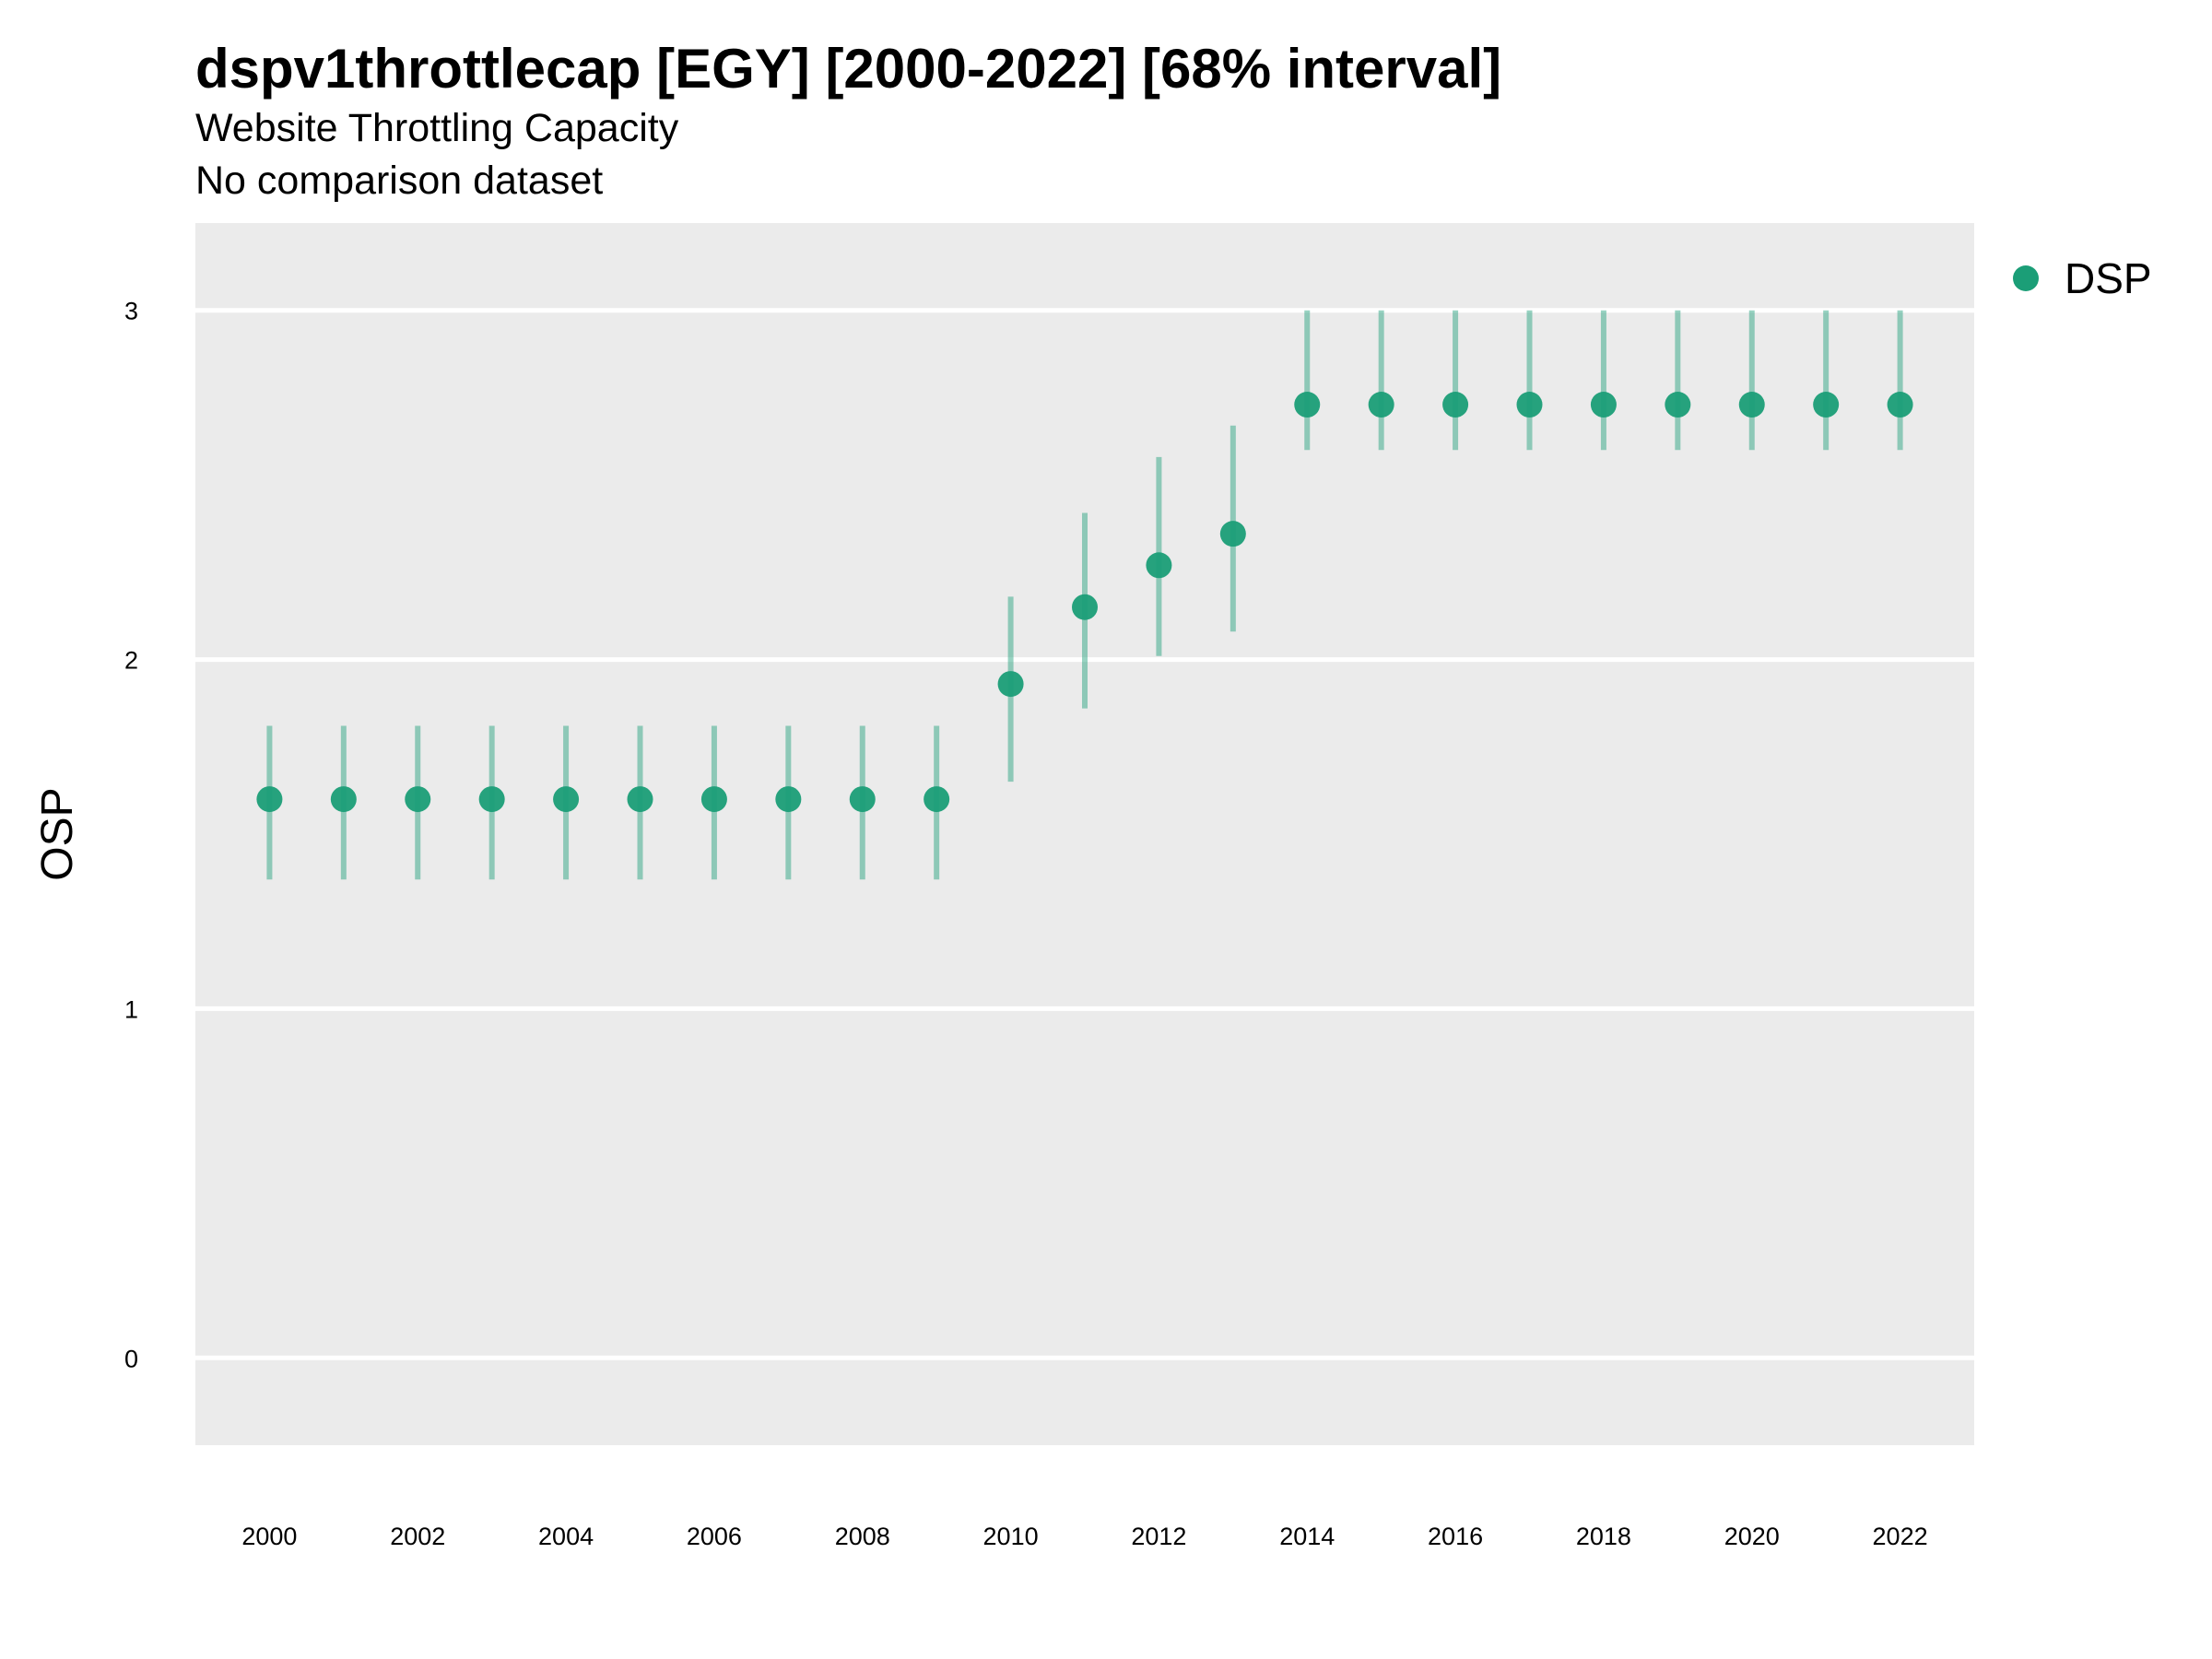 The height and width of the screenshot is (1659, 2212). What do you see at coordinates (1603, 405) in the screenshot?
I see `data-point-2018` at bounding box center [1603, 405].